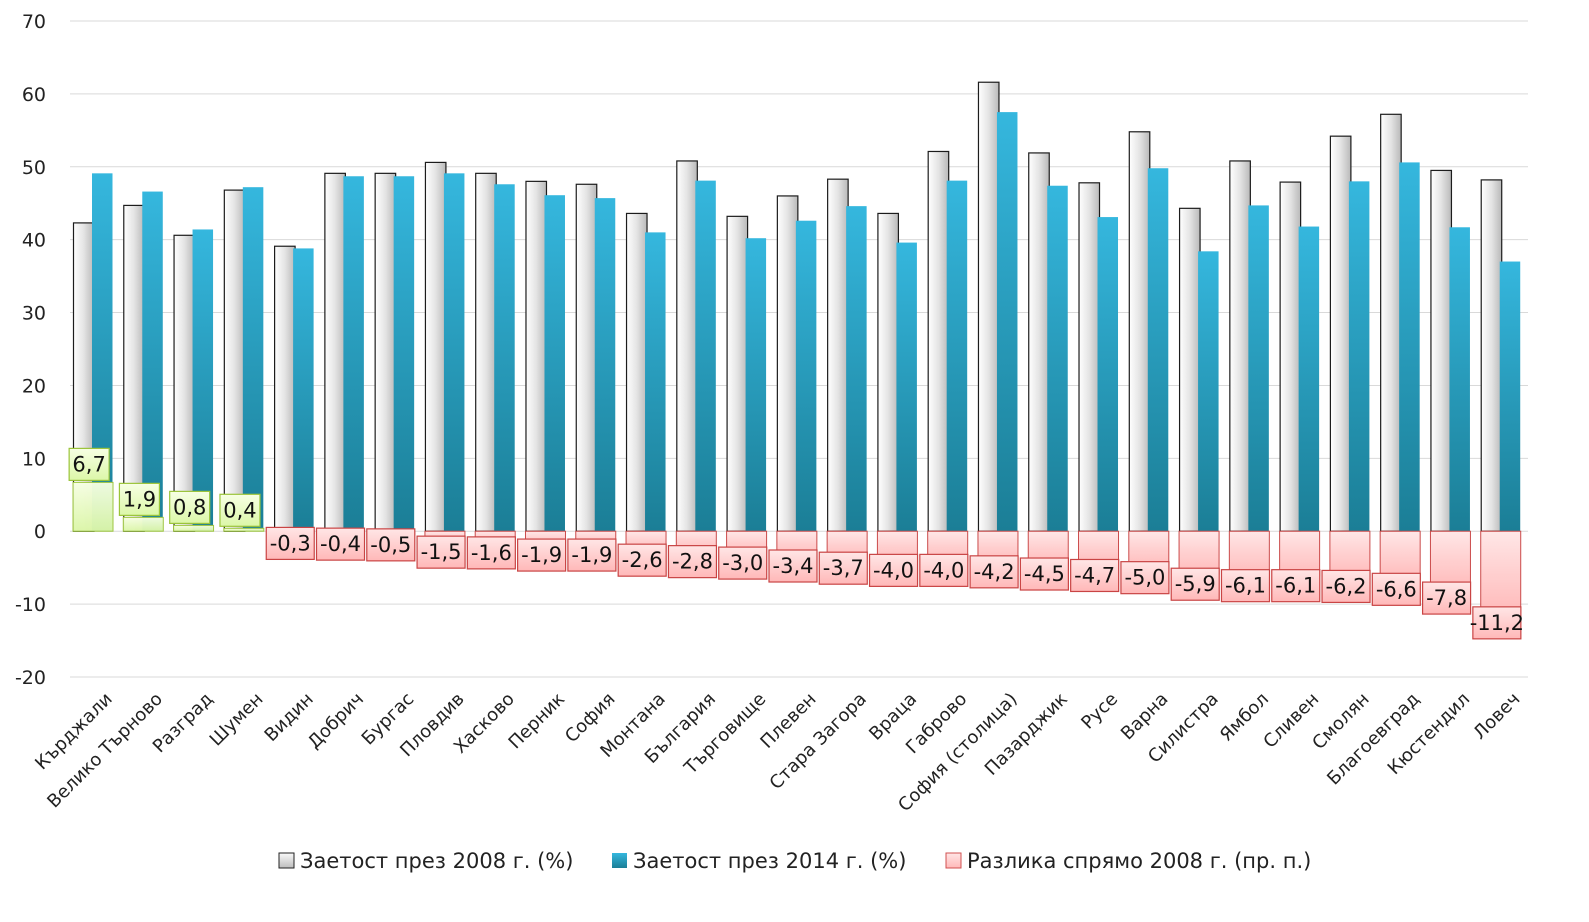  What do you see at coordinates (88, 464) in the screenshot?
I see `data-label: 6,7` at bounding box center [88, 464].